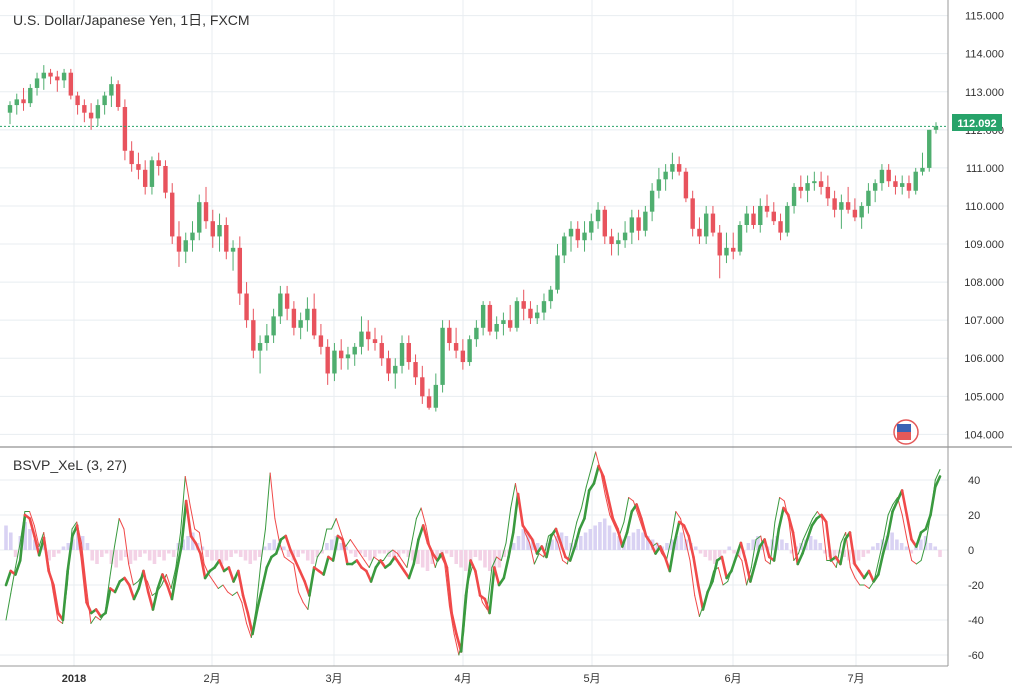 This screenshot has height=694, width=1012. Describe the element at coordinates (906, 432) in the screenshot. I see `event-flag-icon` at that location.